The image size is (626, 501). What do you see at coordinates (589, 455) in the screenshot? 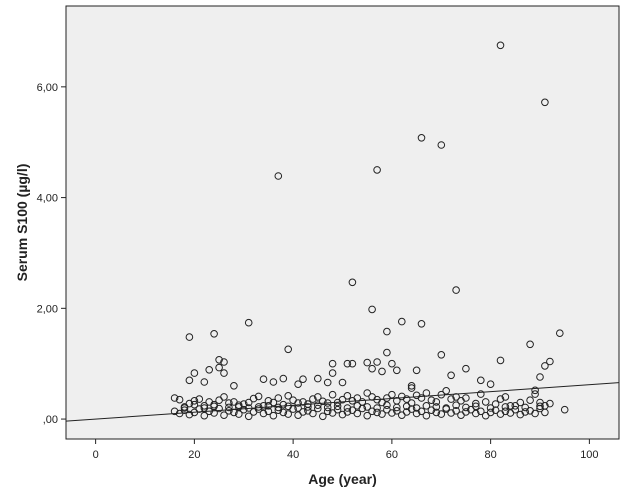
I see `x-tick-label: 100` at bounding box center [589, 455].